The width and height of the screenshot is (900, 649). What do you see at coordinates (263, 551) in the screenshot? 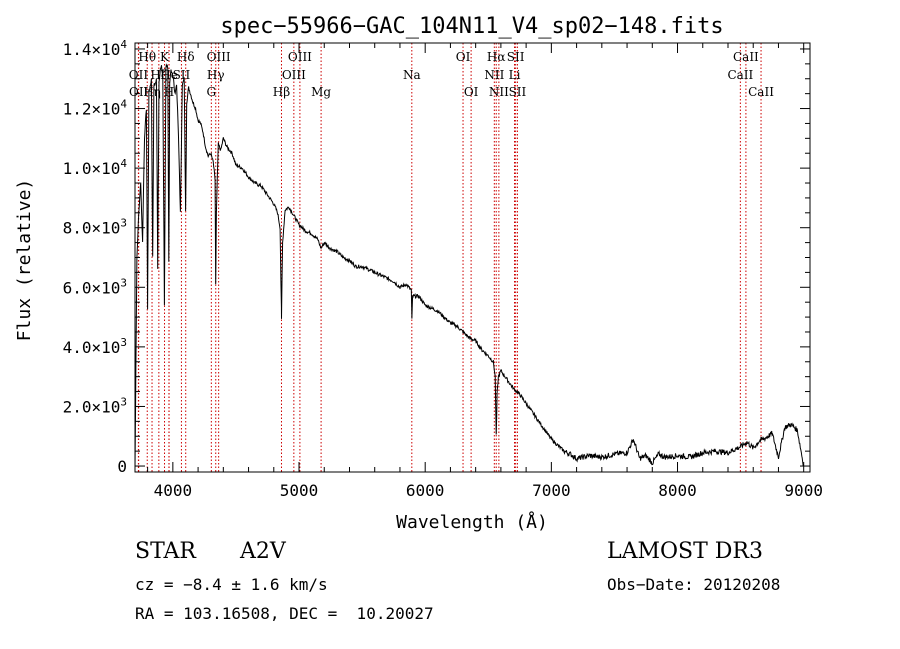
I see `object-subclass: A2V` at bounding box center [263, 551].